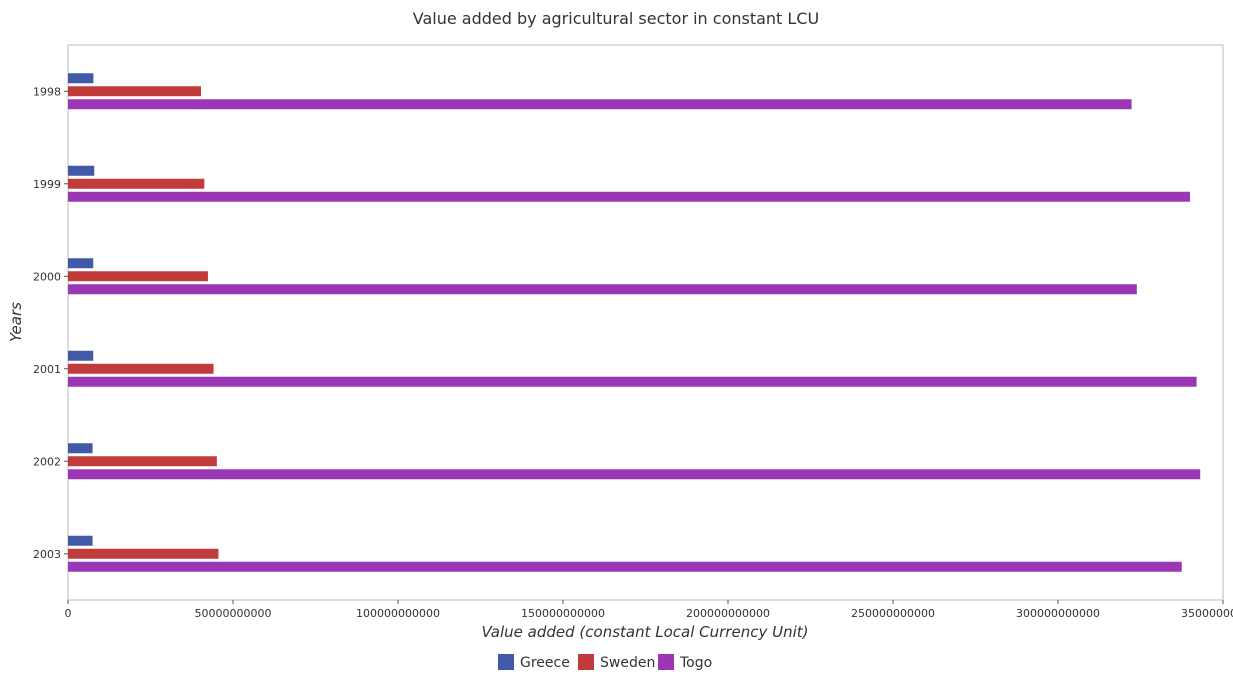 The height and width of the screenshot is (700, 1233). Describe the element at coordinates (625, 566) in the screenshot. I see `bar-togo-2003` at that location.